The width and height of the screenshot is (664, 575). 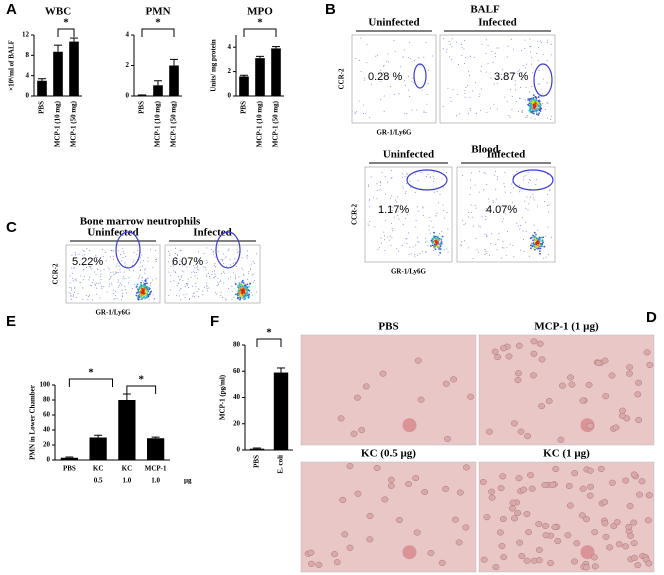 What do you see at coordinates (28, 55) in the screenshot?
I see `y-tick-label: 8` at bounding box center [28, 55].